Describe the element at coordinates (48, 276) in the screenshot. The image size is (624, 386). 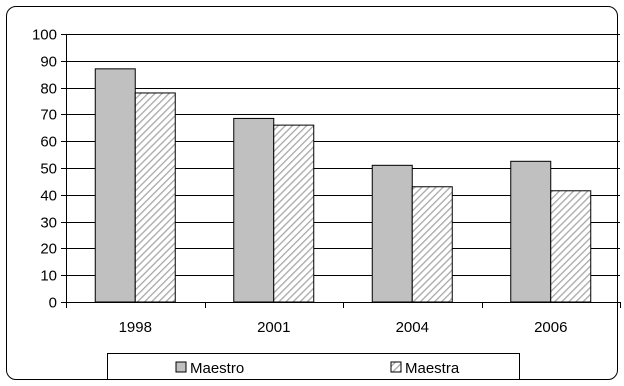
I see `y-tick-label: 10` at that location.